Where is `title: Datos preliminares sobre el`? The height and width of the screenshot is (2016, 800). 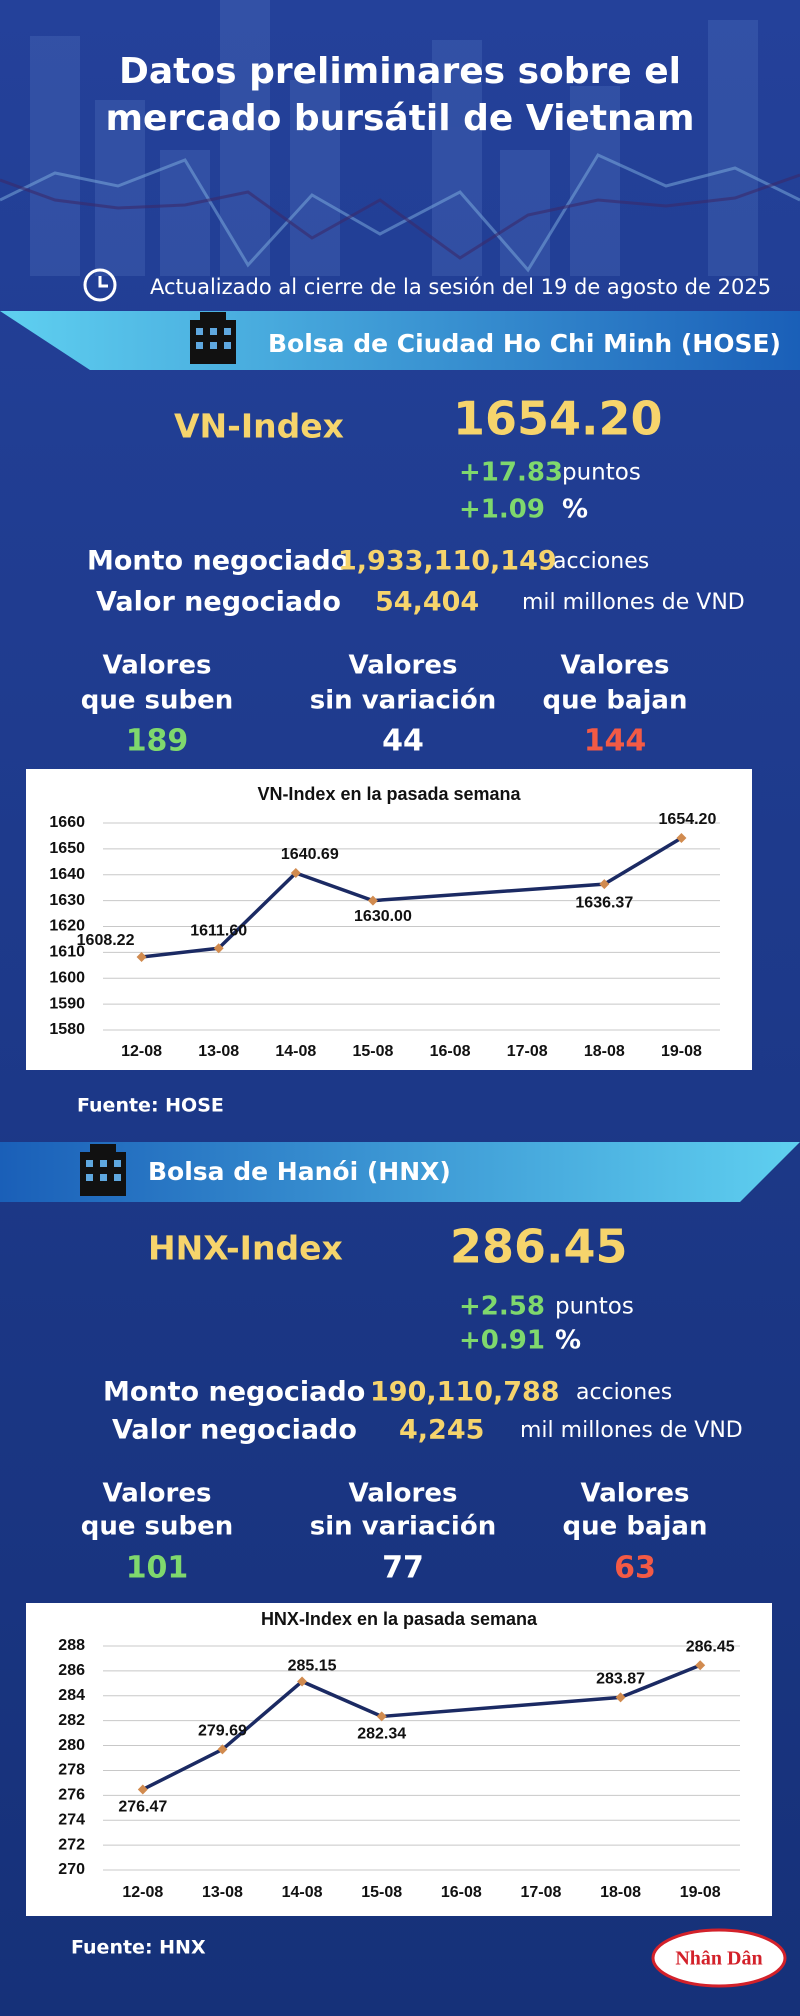 title: Datos preliminares sobre el is located at coordinates (400, 71).